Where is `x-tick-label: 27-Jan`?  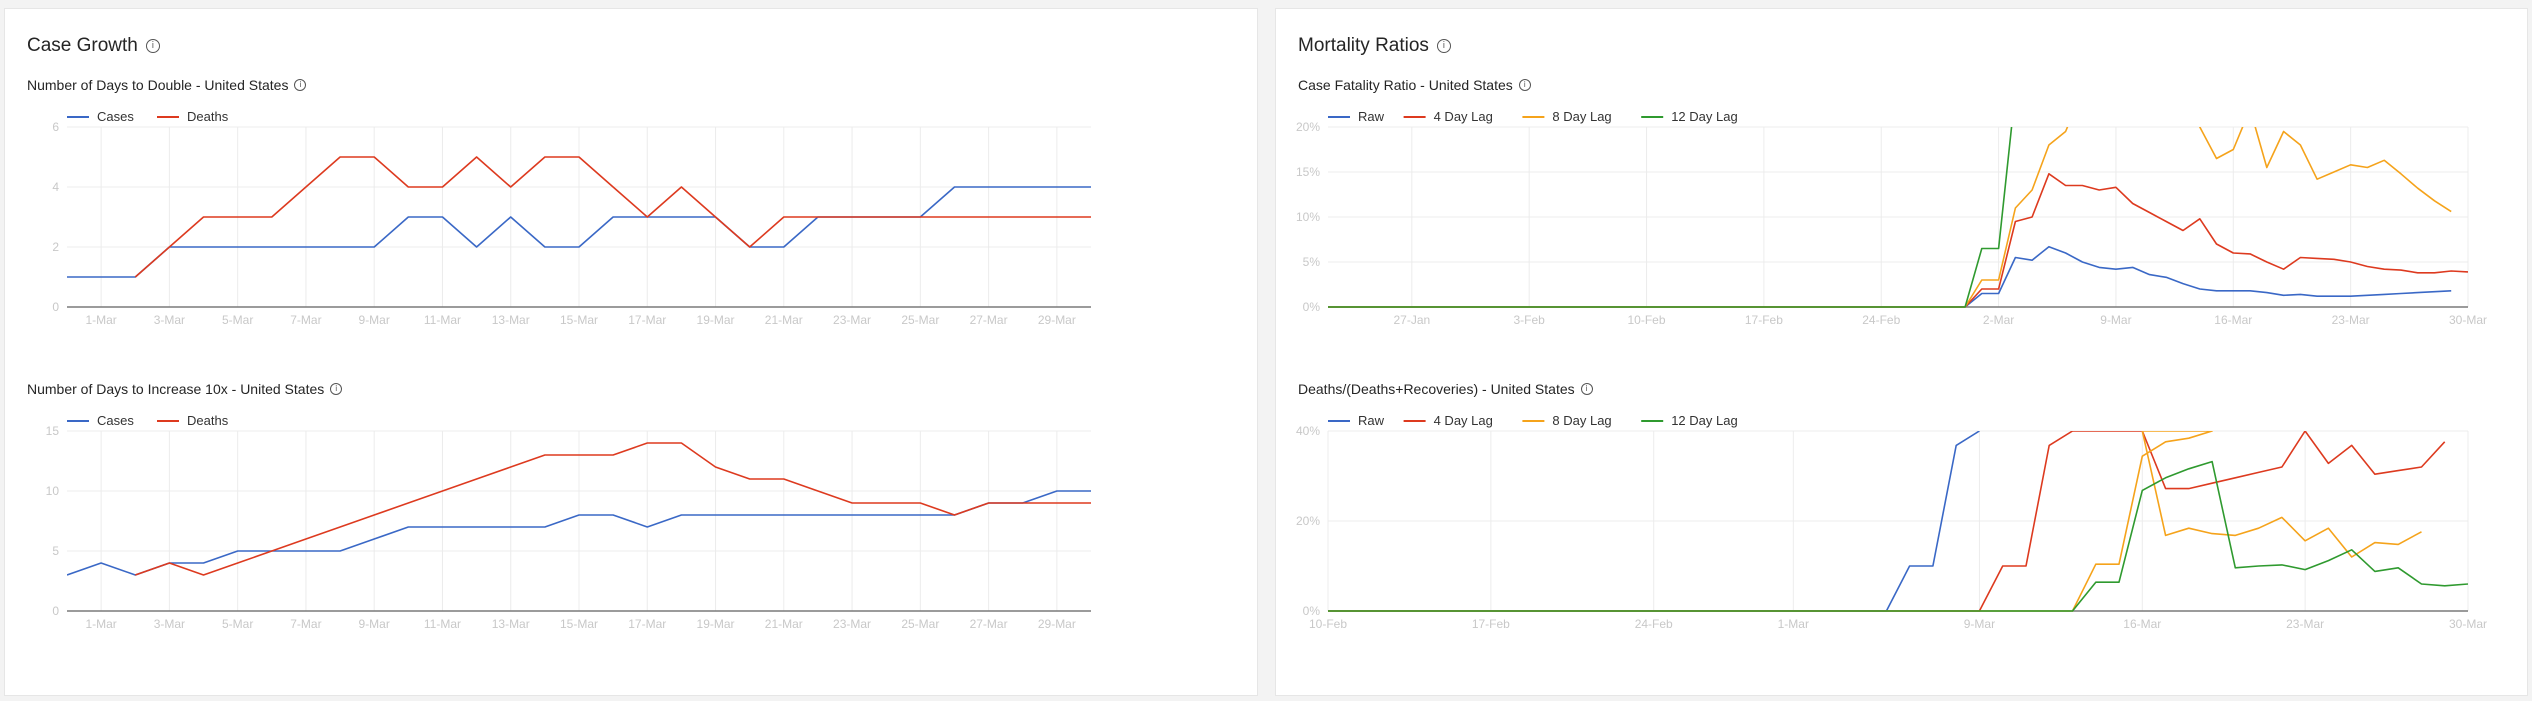
x-tick-label: 27-Jan is located at coordinates (1411, 320).